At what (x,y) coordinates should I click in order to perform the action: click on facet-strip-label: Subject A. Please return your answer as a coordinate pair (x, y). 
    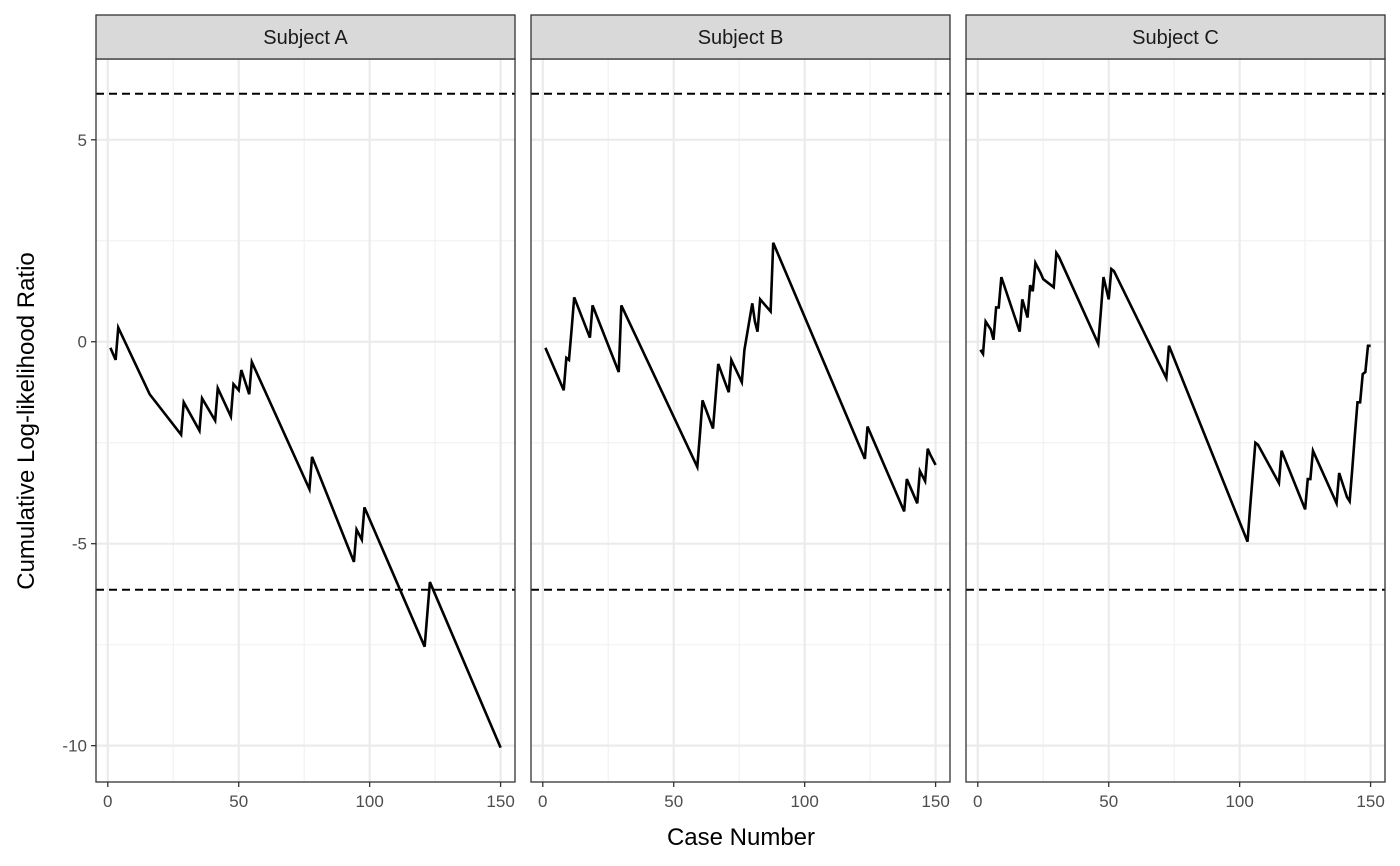
    Looking at the image, I should click on (305, 38).